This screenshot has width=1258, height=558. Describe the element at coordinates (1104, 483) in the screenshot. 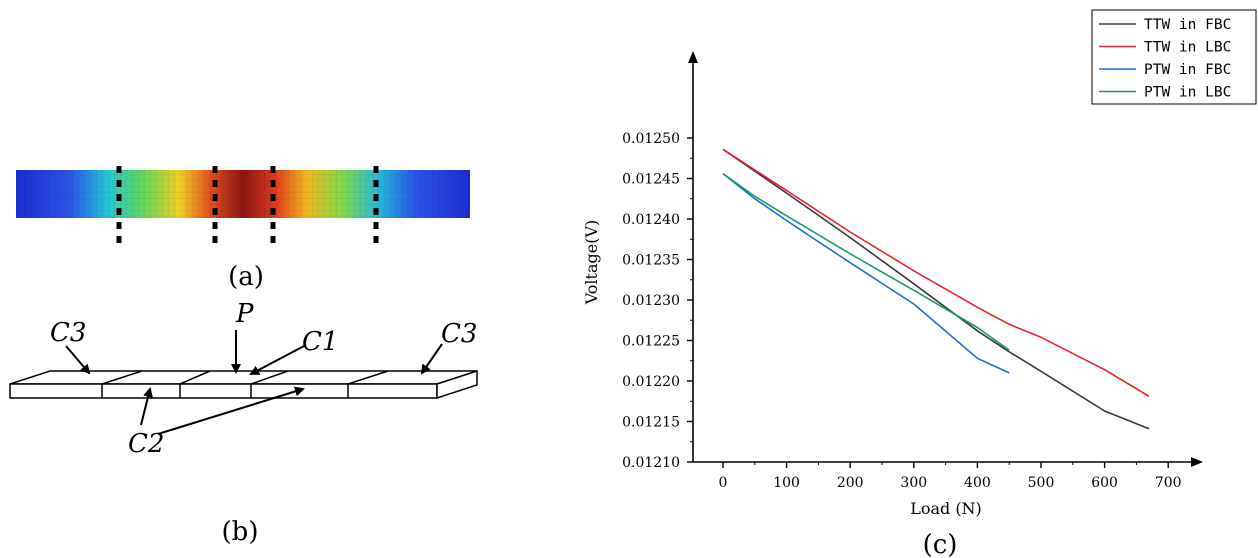

I see `x-tick-label: 600` at that location.